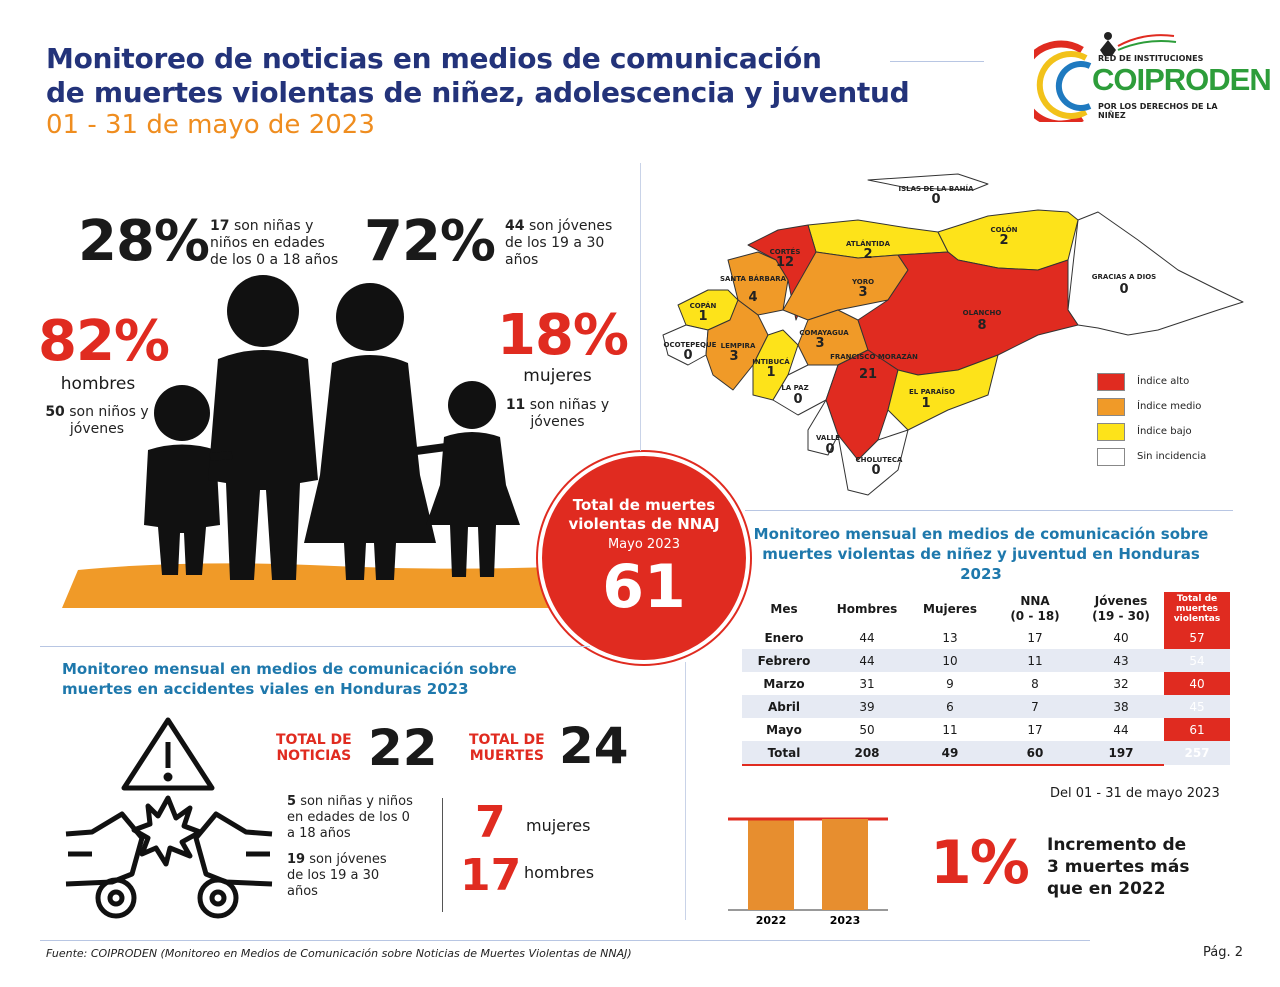  Describe the element at coordinates (1121, 637) in the screenshot. I see `cell: 40` at that location.